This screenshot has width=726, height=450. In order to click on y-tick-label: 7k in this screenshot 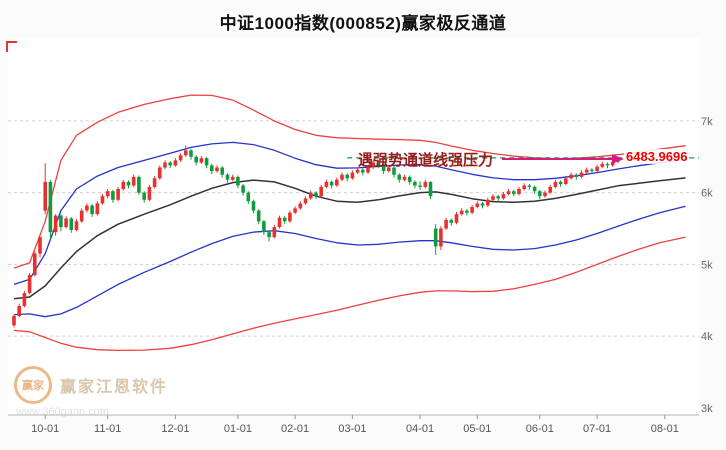, I will do `click(707, 122)`.